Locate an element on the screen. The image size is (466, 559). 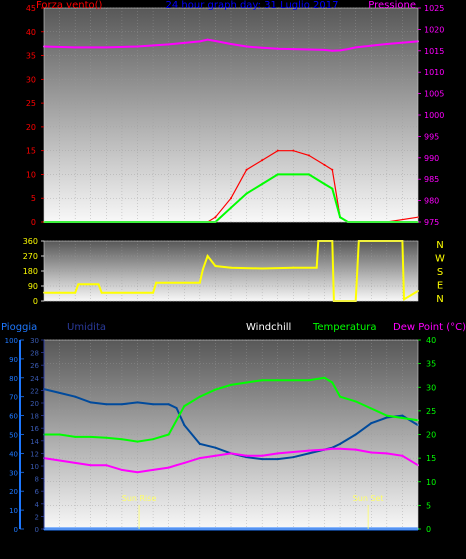
temperature-y-tick-label: 30 is located at coordinates (431, 387).